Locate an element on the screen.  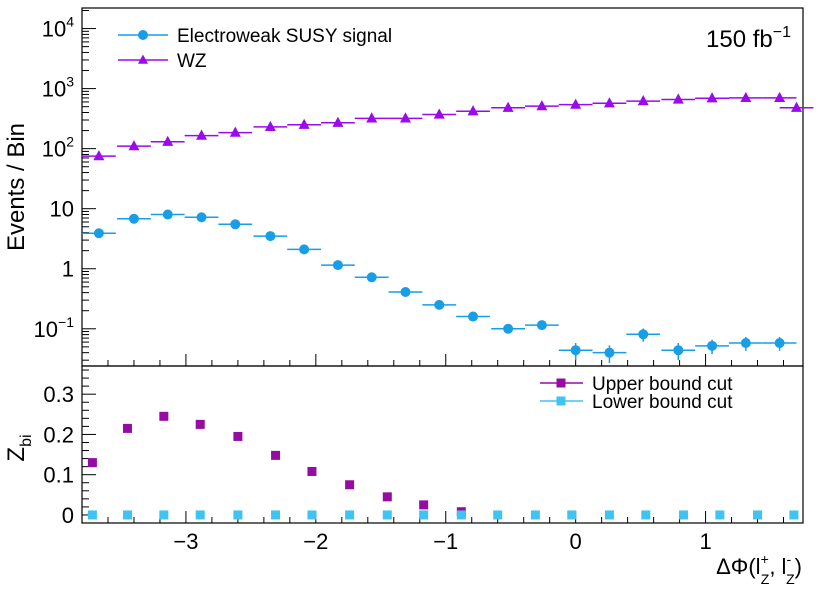
upper-y-tick-labels: 10⁻¹ 1 10 10² 10³ 10⁴ is located at coordinates (54, 178).